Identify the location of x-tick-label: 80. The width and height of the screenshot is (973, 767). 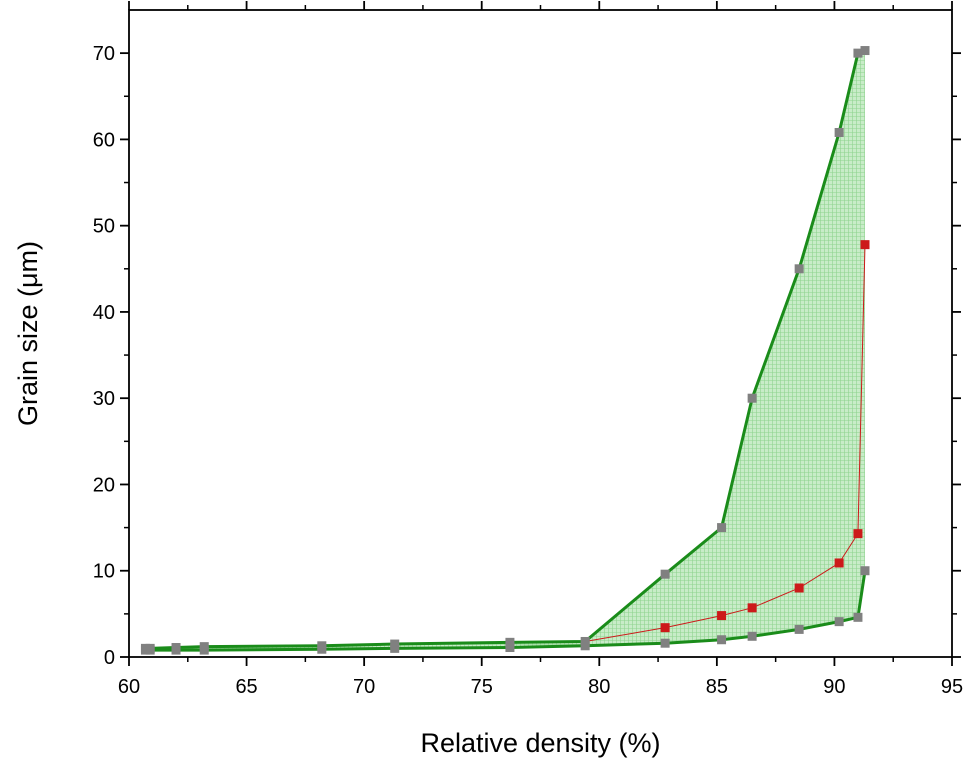
(599, 687).